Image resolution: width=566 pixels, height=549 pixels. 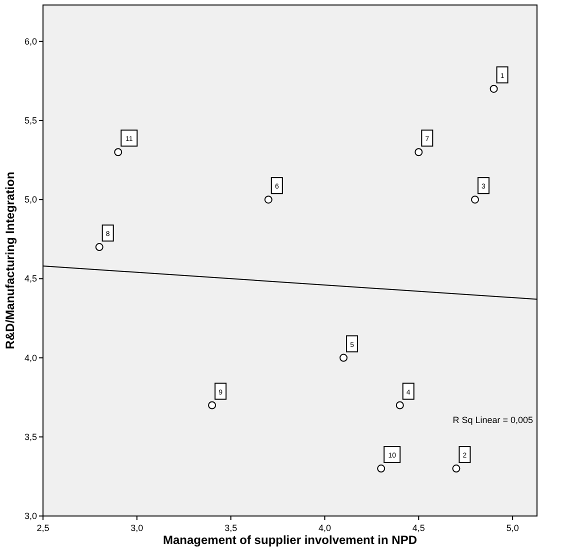 What do you see at coordinates (30, 516) in the screenshot?
I see `y-tick-label: 3,0` at bounding box center [30, 516].